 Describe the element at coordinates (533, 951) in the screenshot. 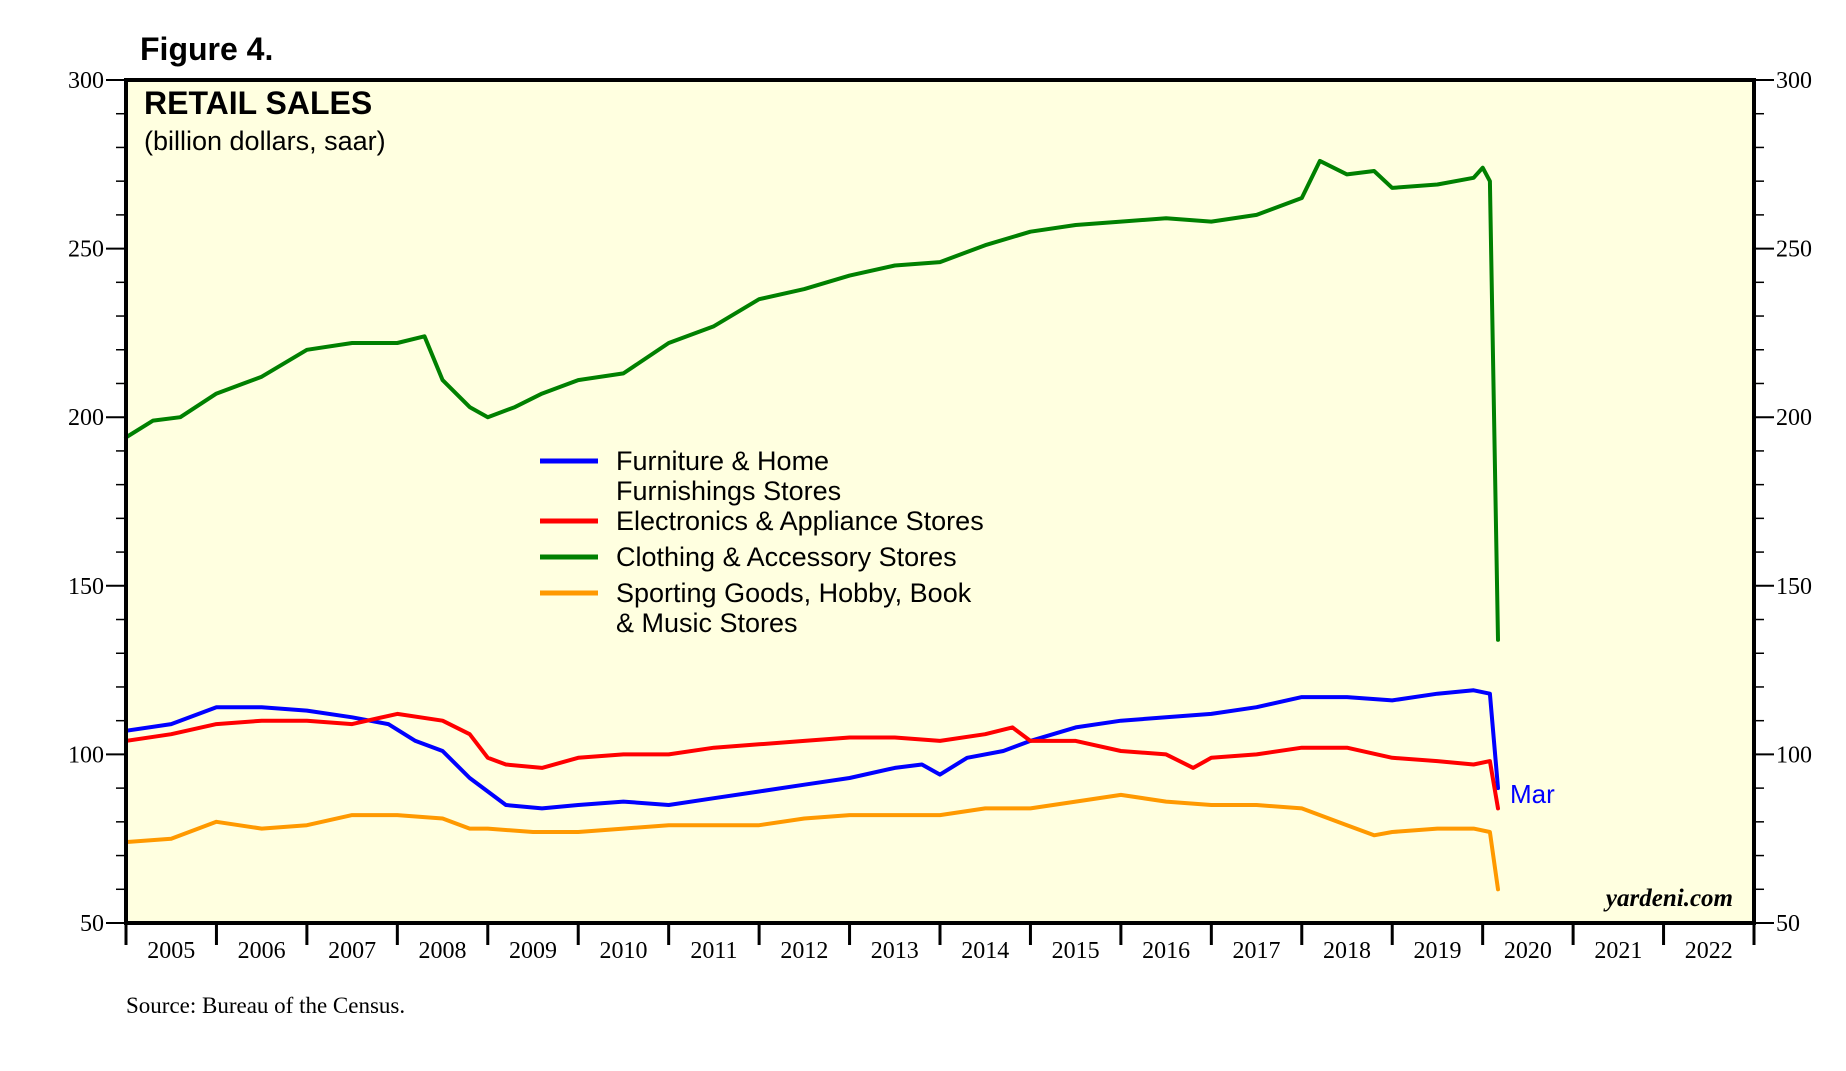

I see `x-tick-label: 2009` at that location.